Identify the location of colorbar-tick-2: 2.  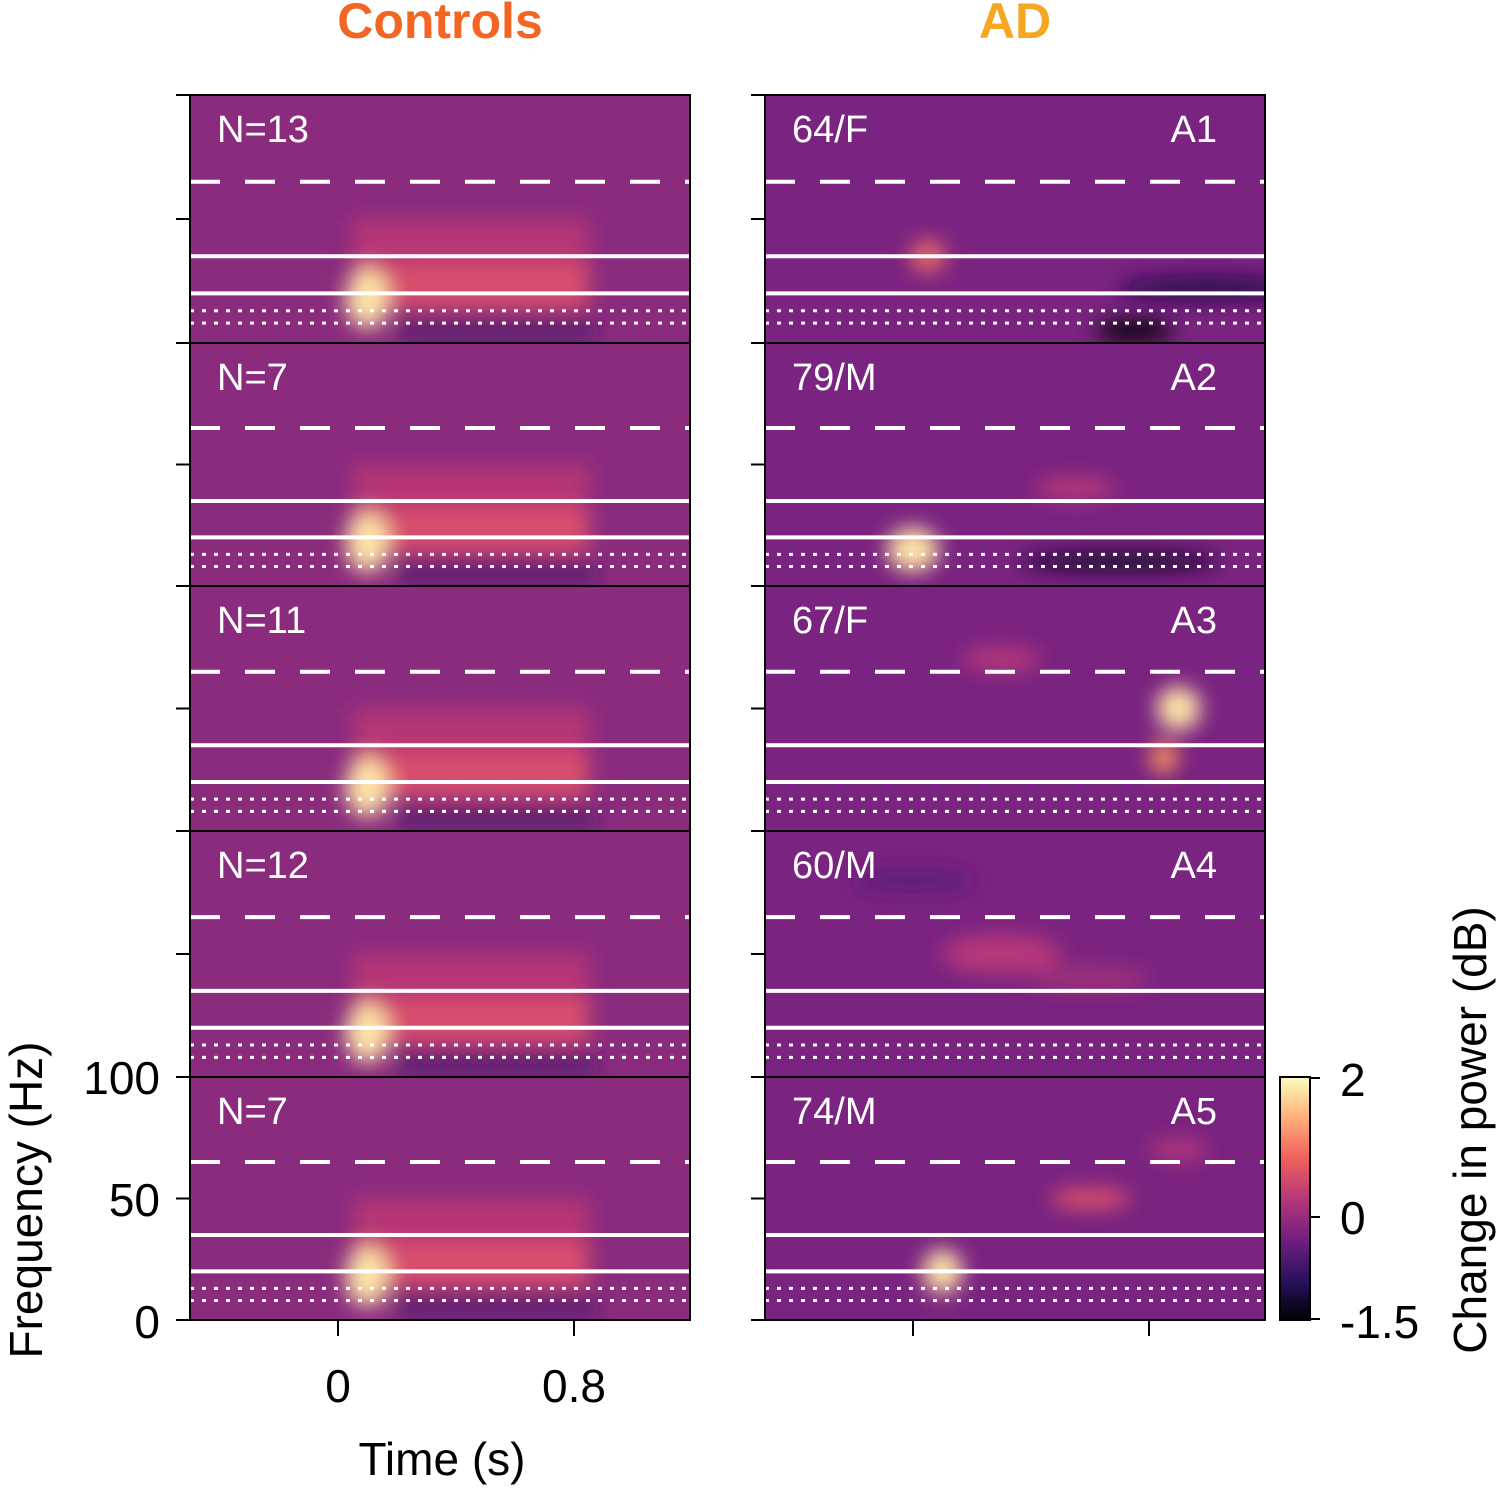
(1353, 1080).